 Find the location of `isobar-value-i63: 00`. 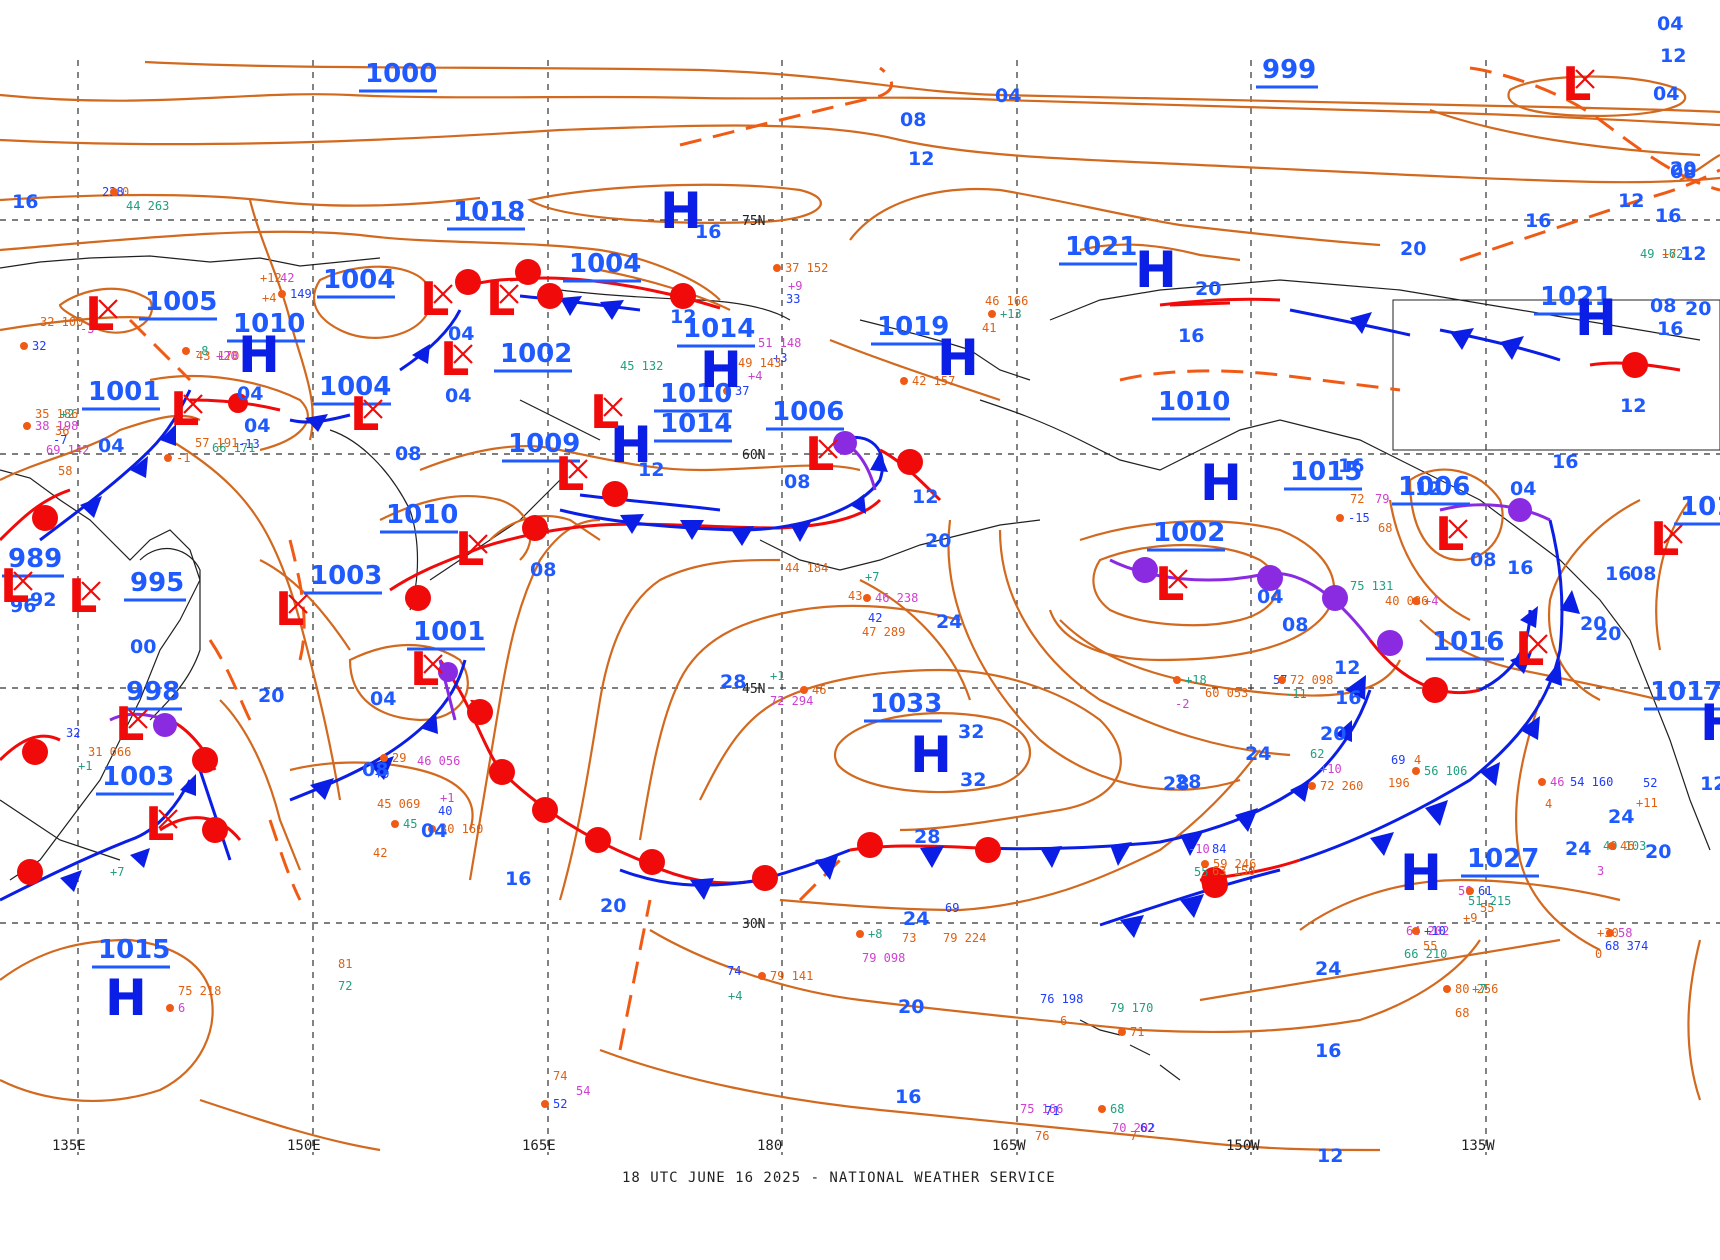

isobar-value-i63: 00 is located at coordinates (143, 647).